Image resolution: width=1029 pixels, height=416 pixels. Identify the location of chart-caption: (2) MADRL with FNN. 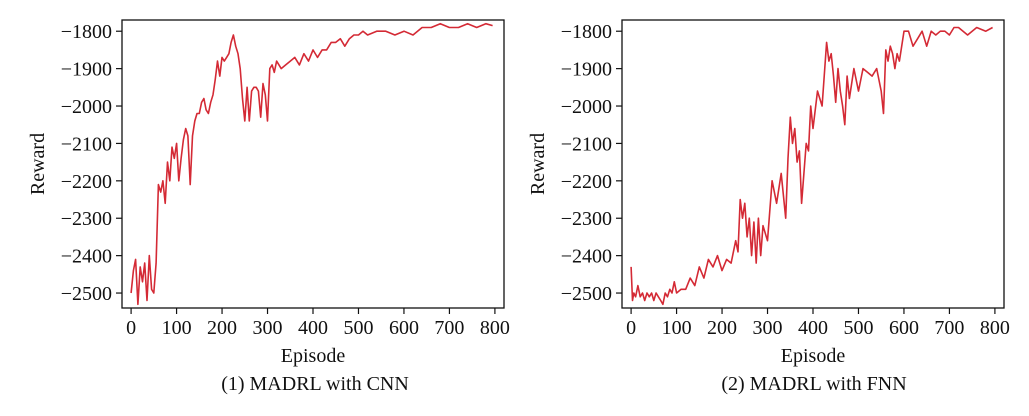
(813, 384).